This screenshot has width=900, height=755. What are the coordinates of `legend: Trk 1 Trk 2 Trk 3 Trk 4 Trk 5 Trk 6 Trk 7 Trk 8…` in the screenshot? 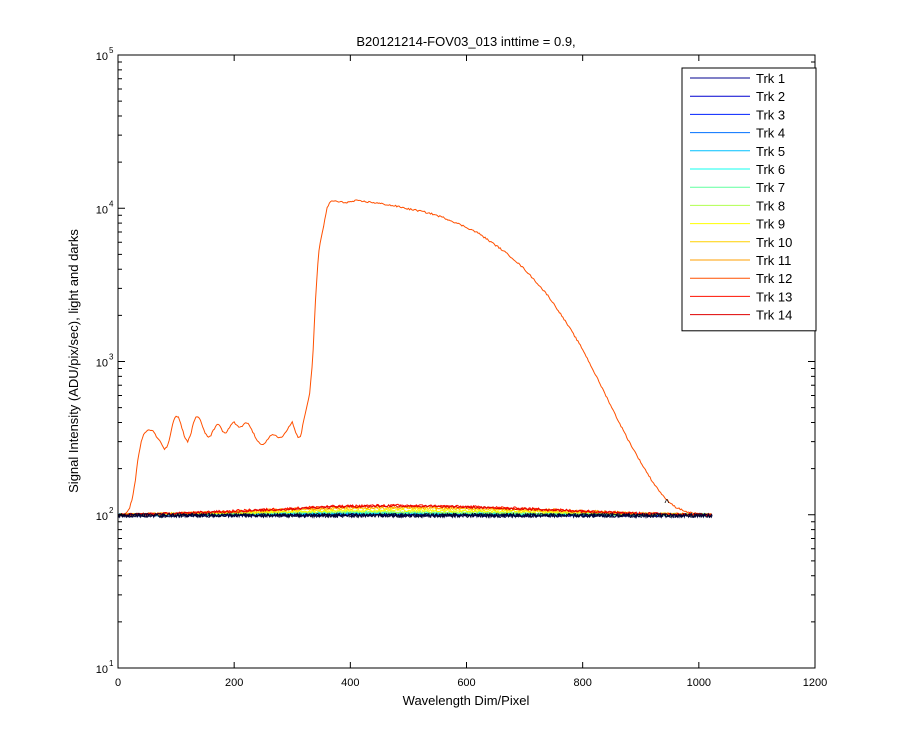 It's located at (749, 199).